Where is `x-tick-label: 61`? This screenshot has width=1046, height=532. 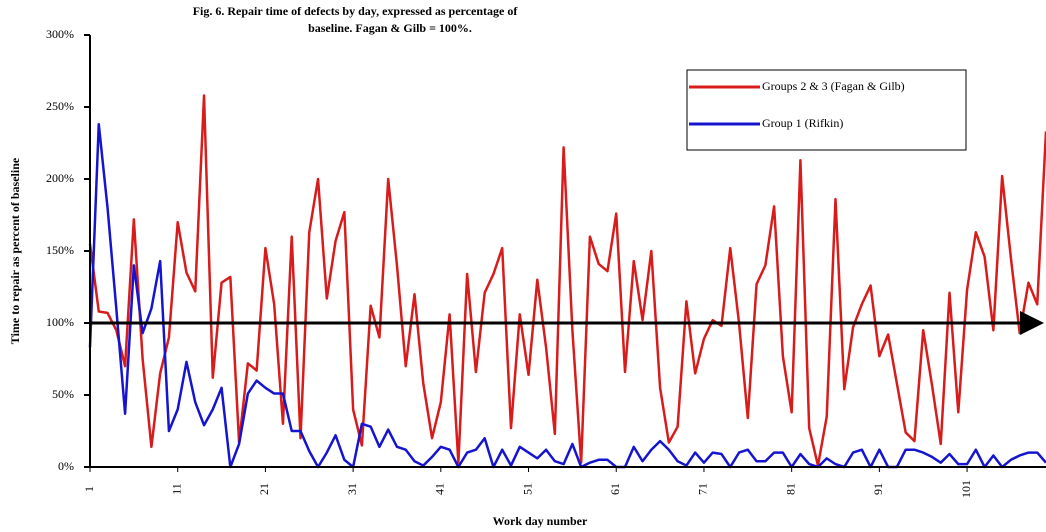
x-tick-label: 61 is located at coordinates (615, 489).